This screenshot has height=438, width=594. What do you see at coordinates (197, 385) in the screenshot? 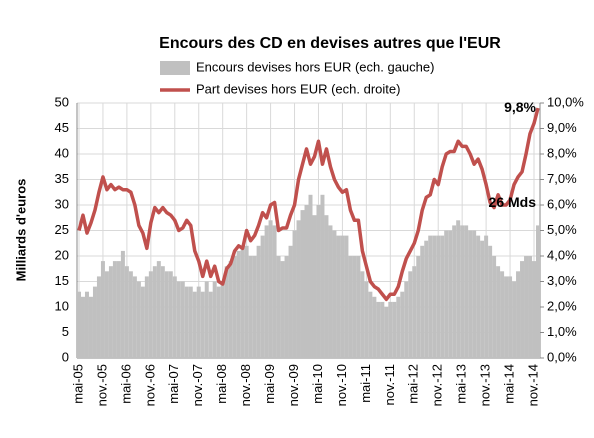
I see `x-tick-label: nov.-07` at bounding box center [197, 385].